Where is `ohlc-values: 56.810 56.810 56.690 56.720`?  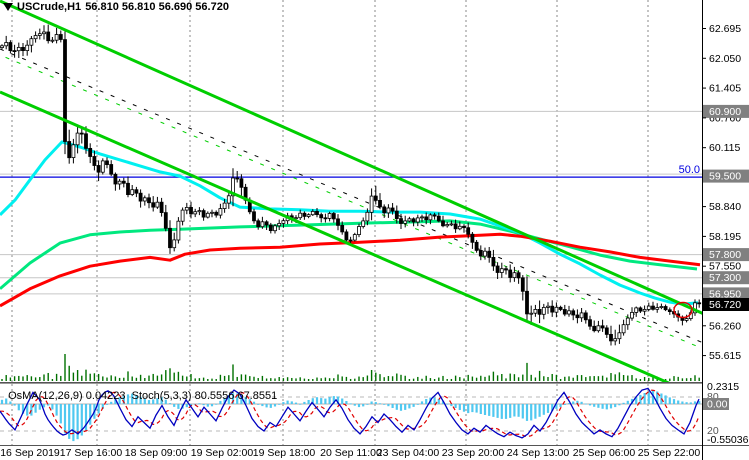 ohlc-values: 56.810 56.810 56.690 56.720 is located at coordinates (157, 7).